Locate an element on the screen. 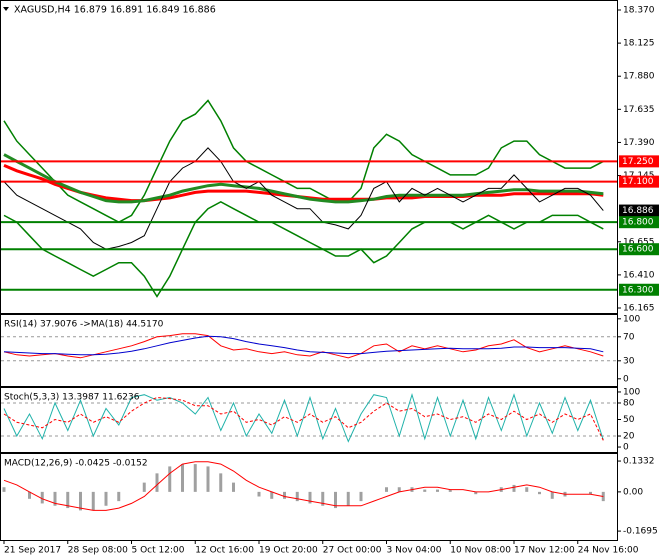  panel-title: RSI(14) 37.9076 ->MA(18) 44.5170 is located at coordinates (84, 325).